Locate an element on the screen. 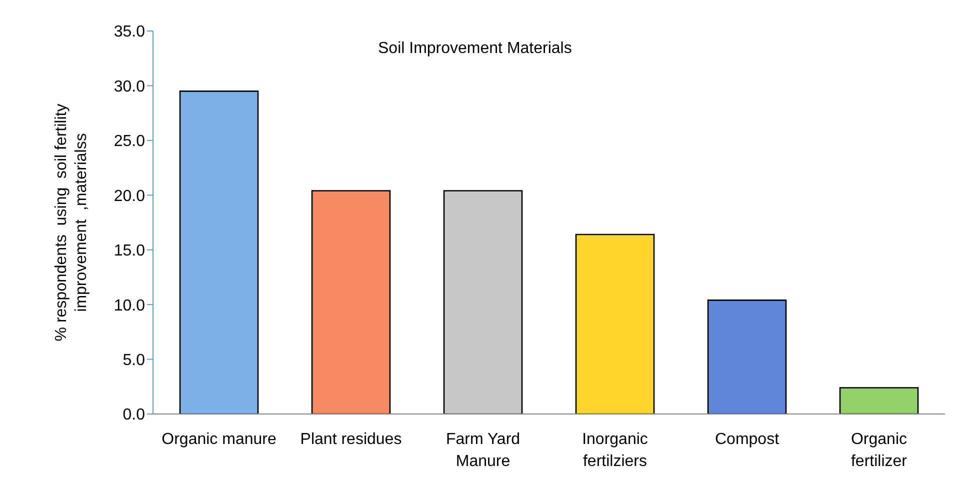 This screenshot has width=963, height=492. x-tick-label: Compost is located at coordinates (747, 439).